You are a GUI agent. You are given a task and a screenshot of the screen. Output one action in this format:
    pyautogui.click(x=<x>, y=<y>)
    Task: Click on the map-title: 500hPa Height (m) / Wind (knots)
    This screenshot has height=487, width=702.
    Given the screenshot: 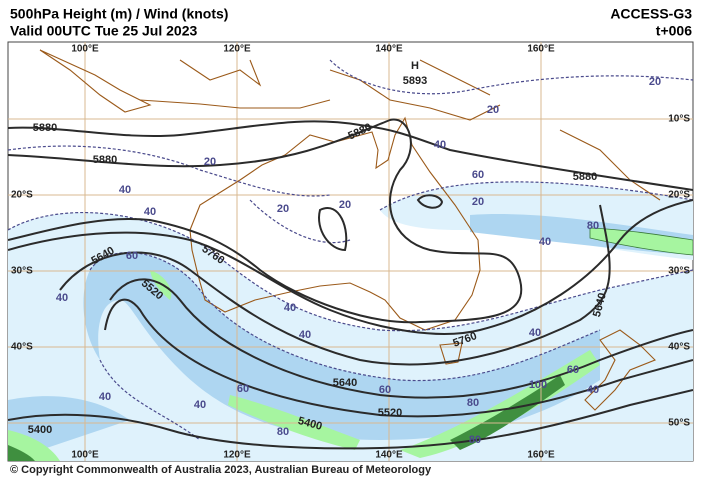 What is the action you would take?
    pyautogui.click(x=119, y=14)
    